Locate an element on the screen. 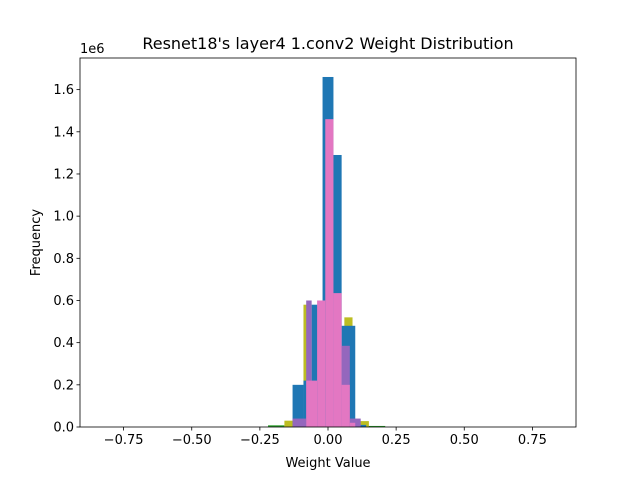 This screenshot has width=640, height=480. histogram-bar-s1-b3 is located at coordinates (363, 424).